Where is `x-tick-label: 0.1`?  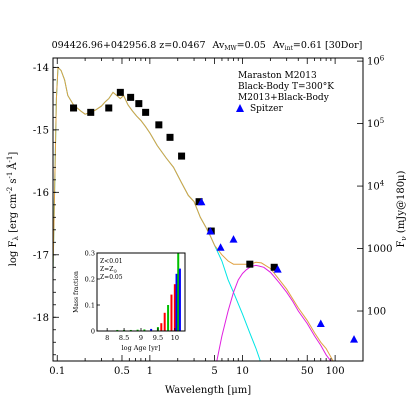
x-tick-label: 0.1 is located at coordinates (57, 371).